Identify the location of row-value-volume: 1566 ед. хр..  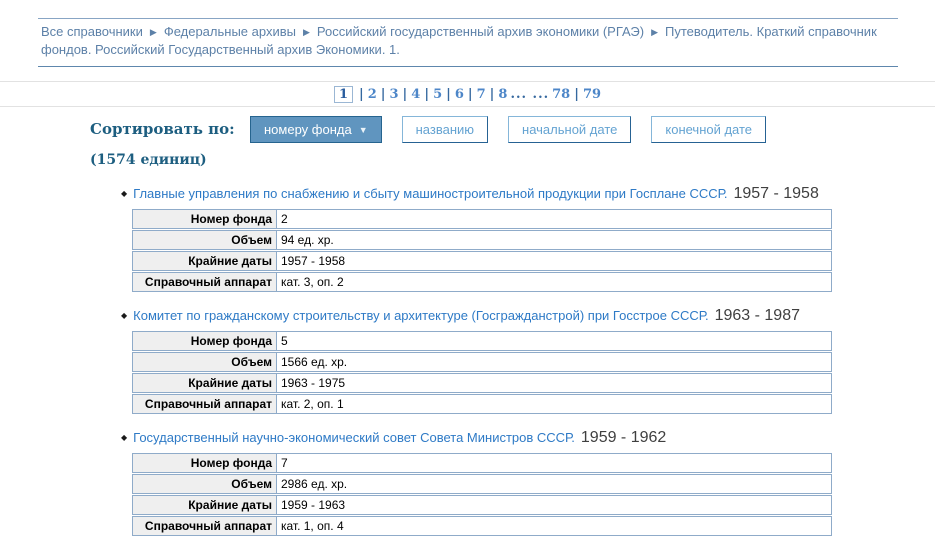
(314, 361).